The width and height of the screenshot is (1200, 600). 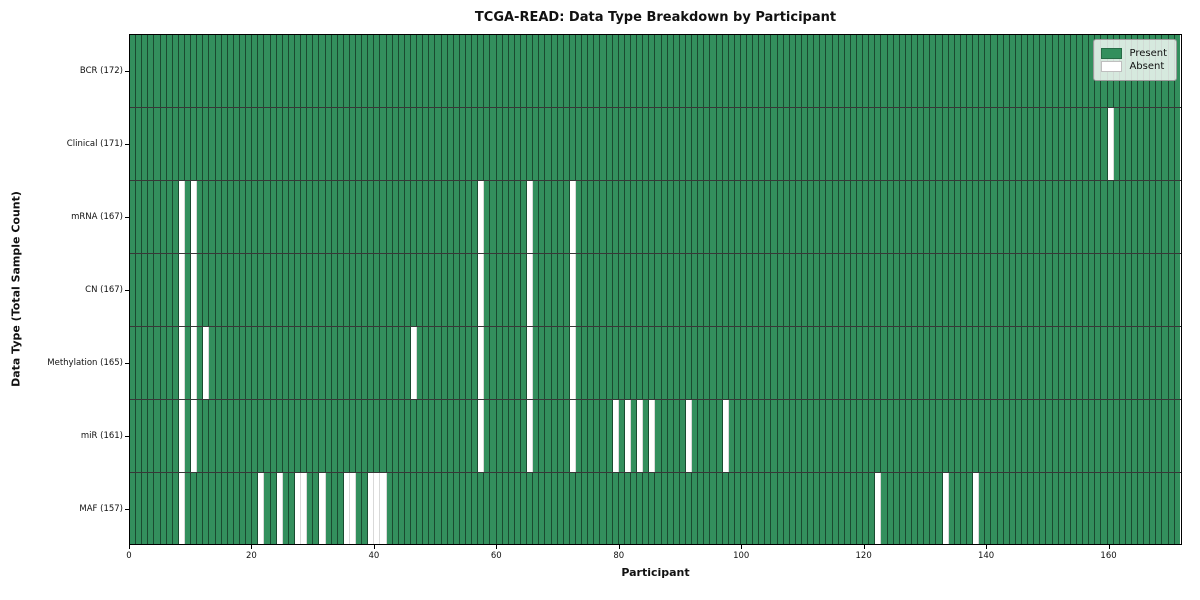 What do you see at coordinates (1108, 556) in the screenshot?
I see `x-tick-label: 160` at bounding box center [1108, 556].